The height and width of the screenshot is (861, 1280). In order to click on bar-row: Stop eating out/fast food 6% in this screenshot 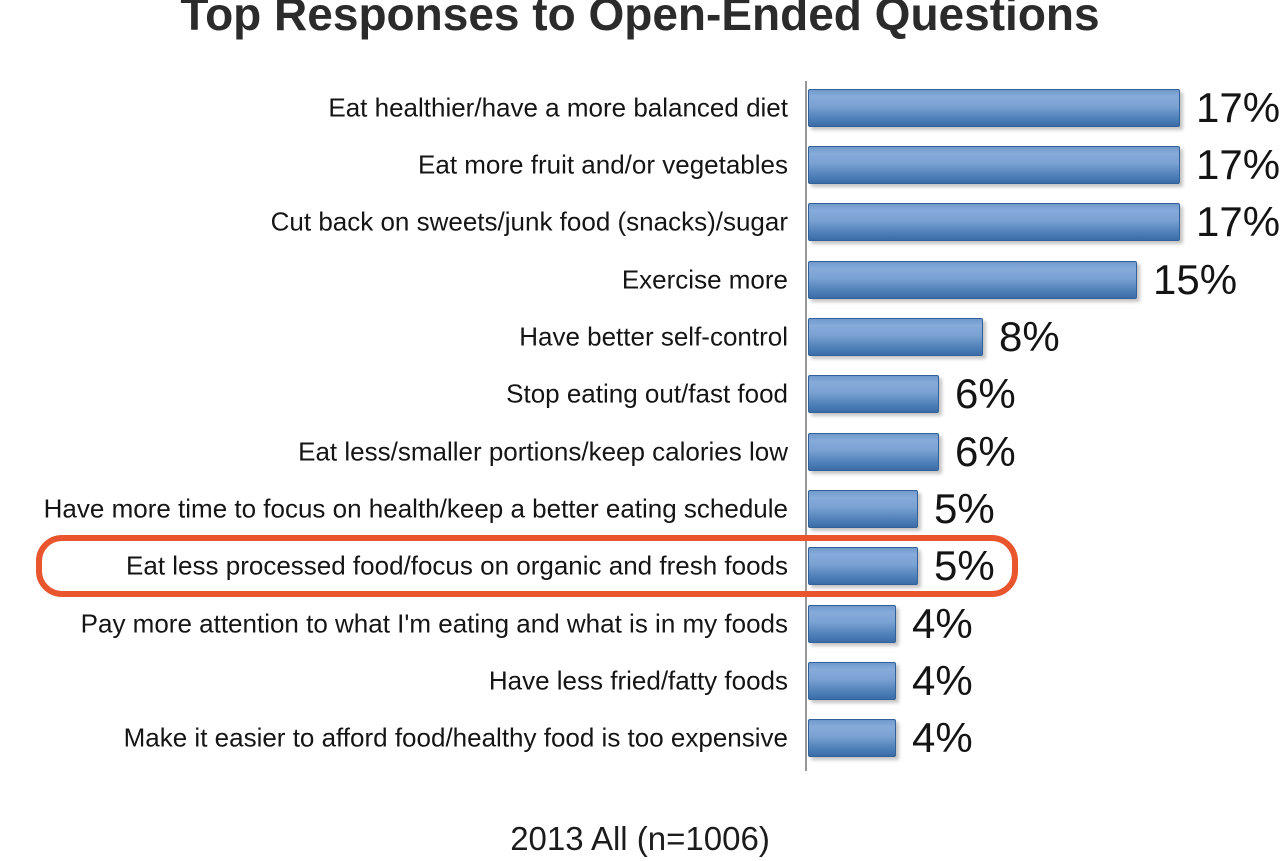, I will do `click(640, 394)`.